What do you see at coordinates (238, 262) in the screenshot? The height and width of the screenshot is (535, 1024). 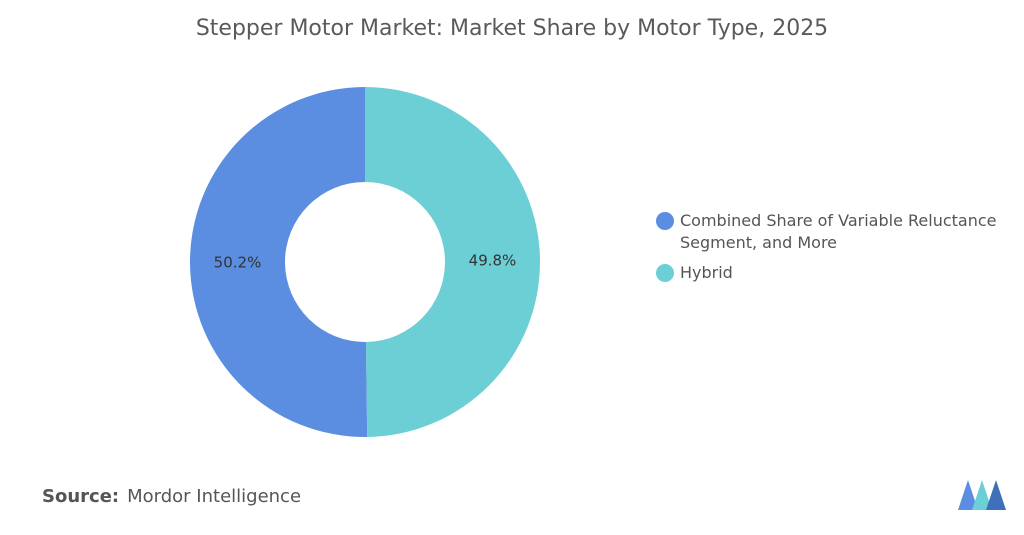 I see `value-label: 50.2%` at bounding box center [238, 262].